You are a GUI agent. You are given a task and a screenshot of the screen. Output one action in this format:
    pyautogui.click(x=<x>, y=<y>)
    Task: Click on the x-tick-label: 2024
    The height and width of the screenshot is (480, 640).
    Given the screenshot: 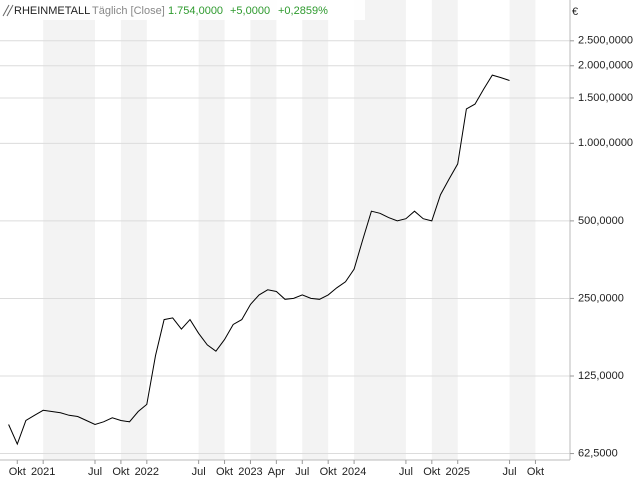 What is the action you would take?
    pyautogui.click(x=354, y=472)
    